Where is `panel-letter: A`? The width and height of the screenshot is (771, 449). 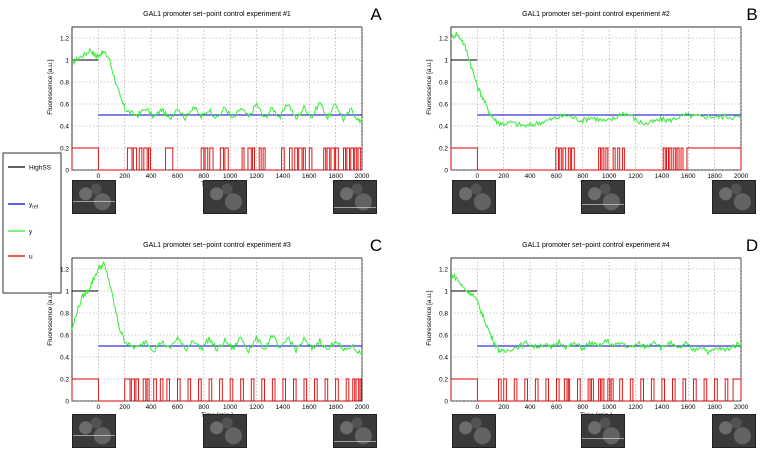
panel-letter: A is located at coordinates (376, 14).